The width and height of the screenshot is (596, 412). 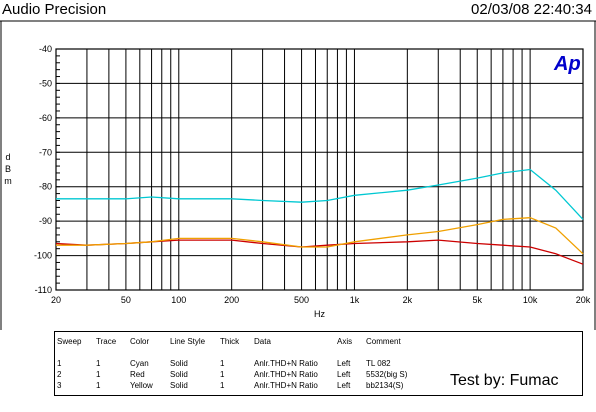 I want to click on x-tick-label: 2k, so click(x=408, y=300).